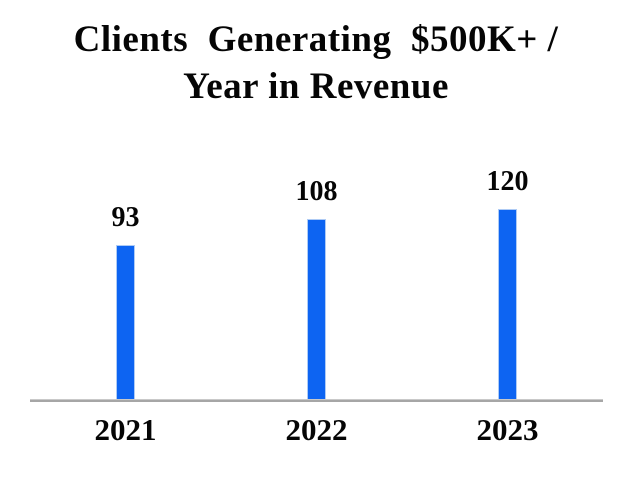 This screenshot has height=480, width=632. Describe the element at coordinates (125, 217) in the screenshot. I see `bar-value-label: 93` at that location.